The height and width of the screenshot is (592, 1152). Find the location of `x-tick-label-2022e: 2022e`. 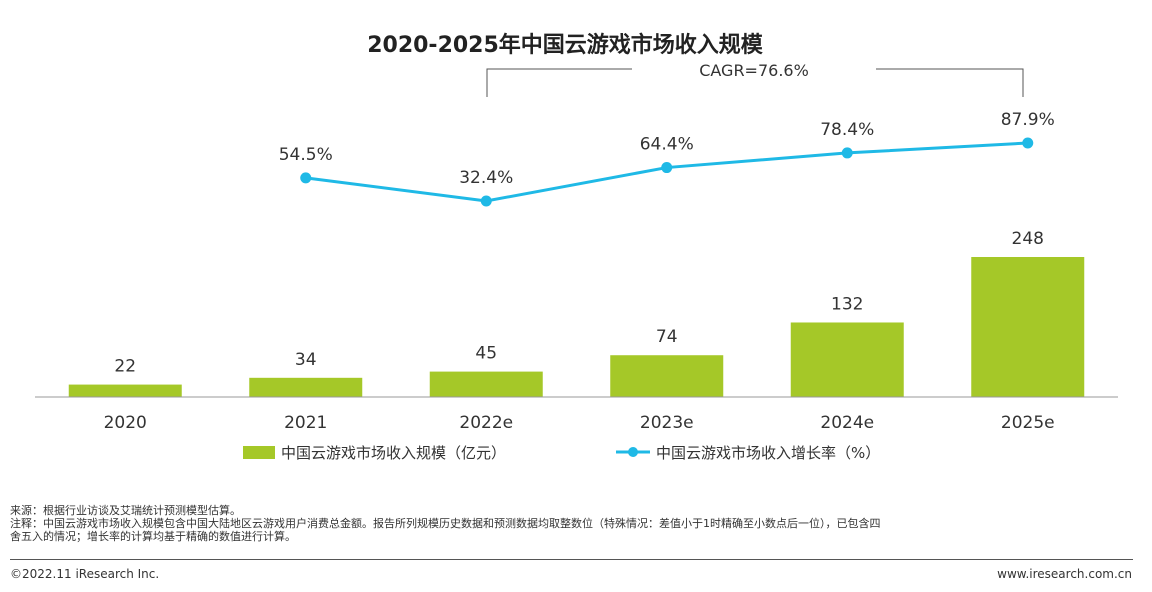

x-tick-label-2022e: 2022e is located at coordinates (486, 423).